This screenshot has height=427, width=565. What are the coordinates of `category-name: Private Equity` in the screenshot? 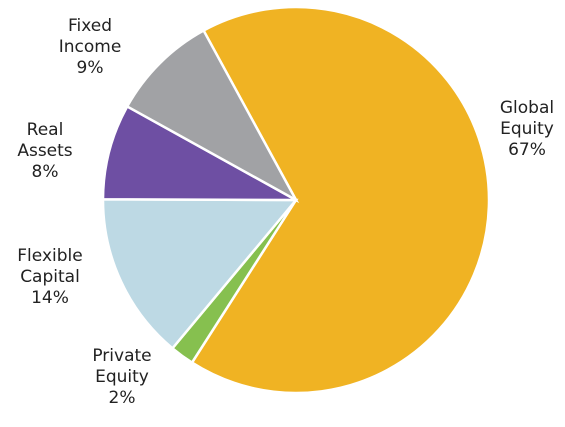 It's located at (122, 366).